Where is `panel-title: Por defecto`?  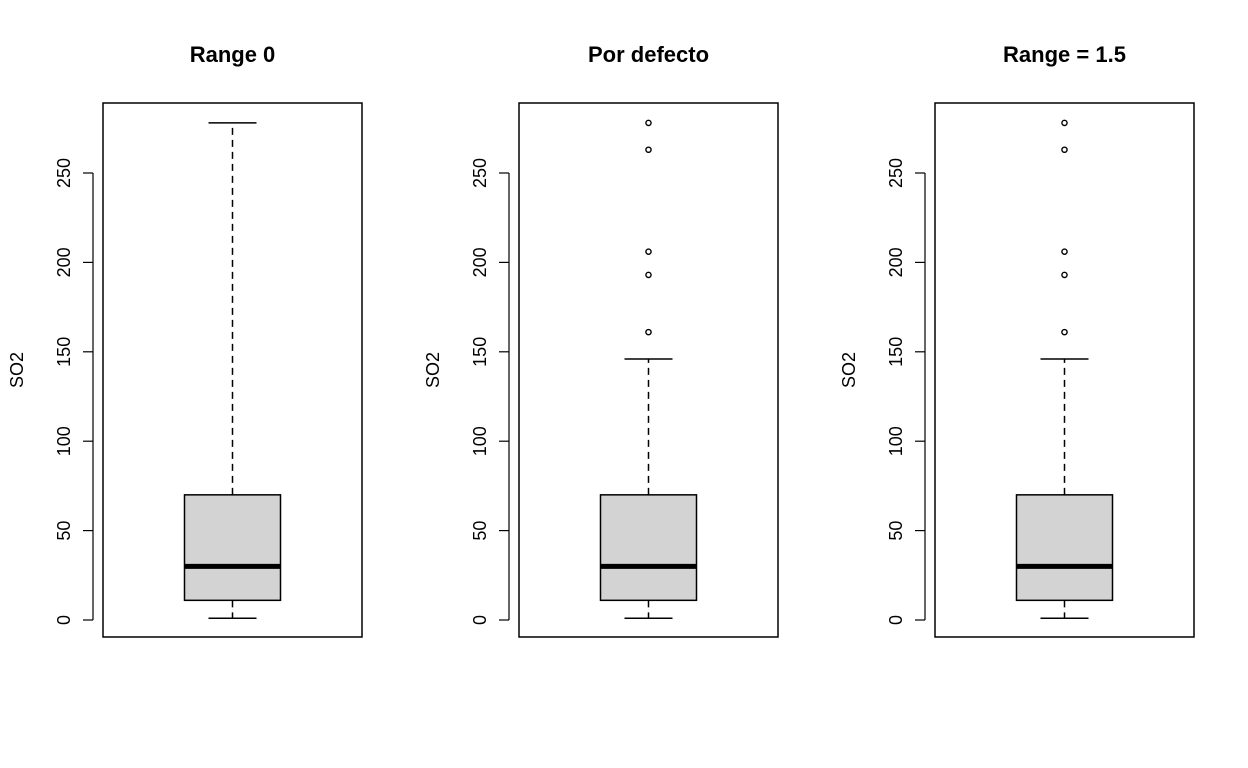 panel-title: Por defecto is located at coordinates (648, 54).